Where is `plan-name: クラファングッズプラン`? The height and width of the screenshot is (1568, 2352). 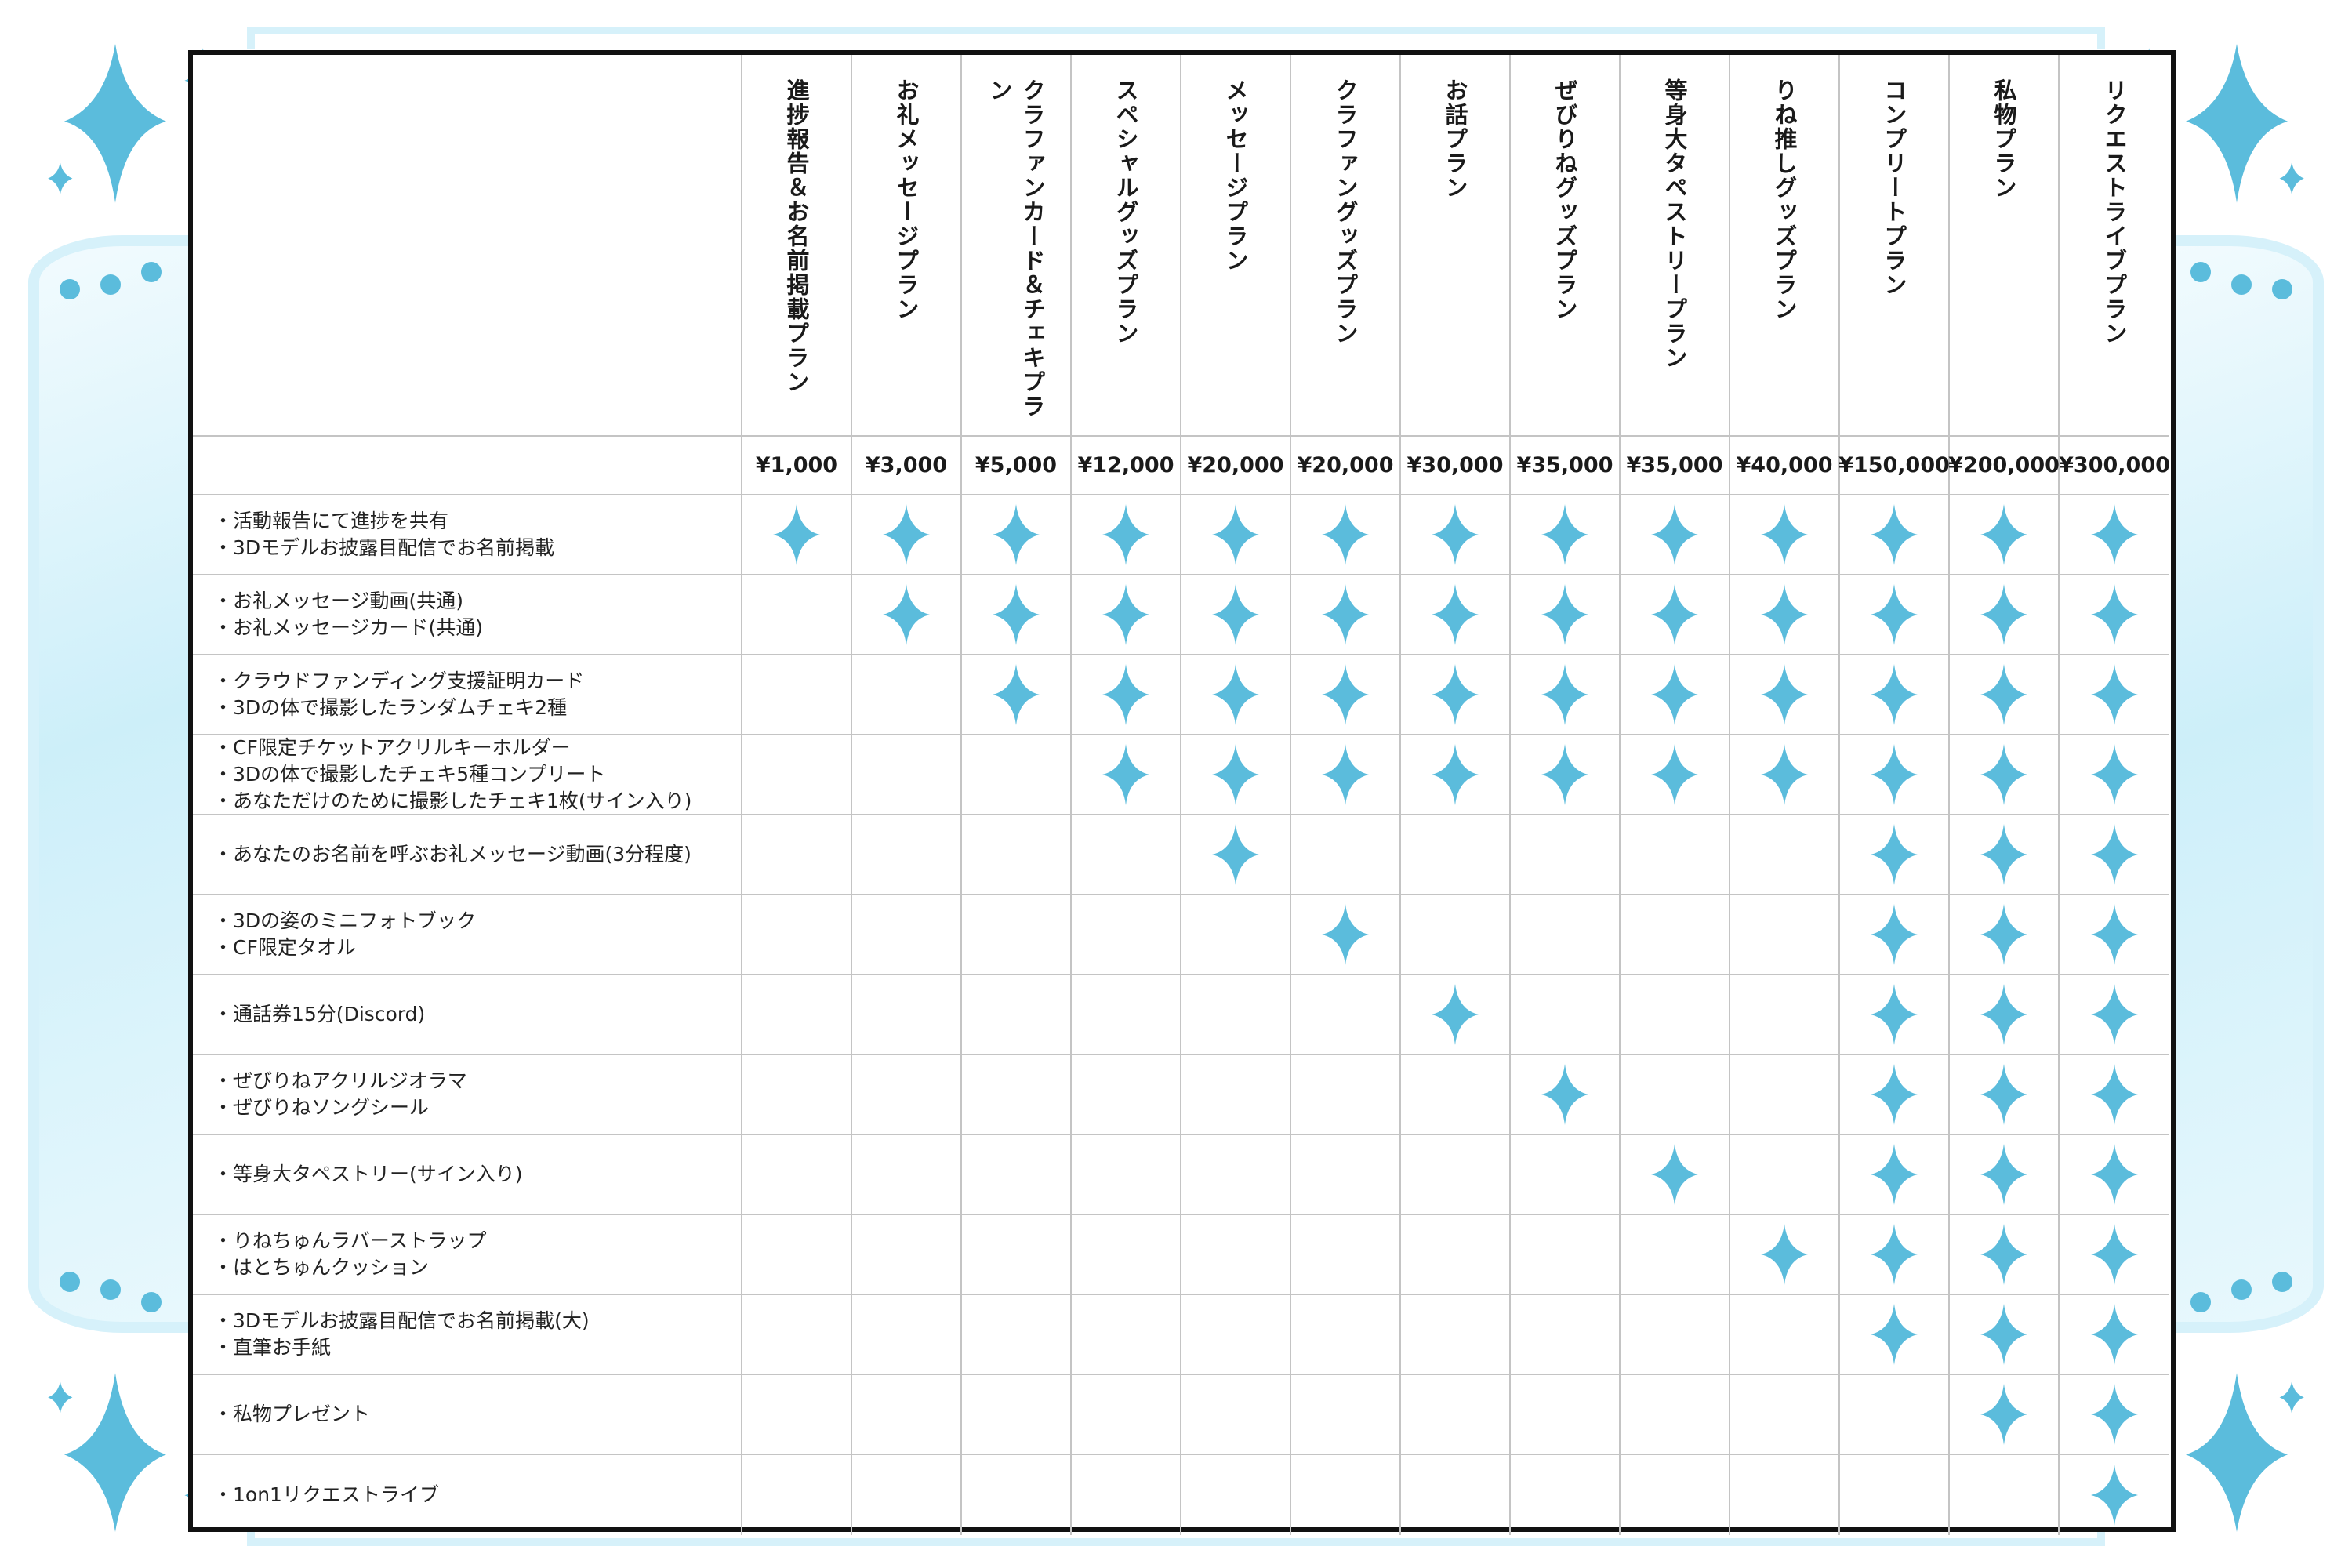
plan-name: クラファングッズプラン is located at coordinates (1345, 212).